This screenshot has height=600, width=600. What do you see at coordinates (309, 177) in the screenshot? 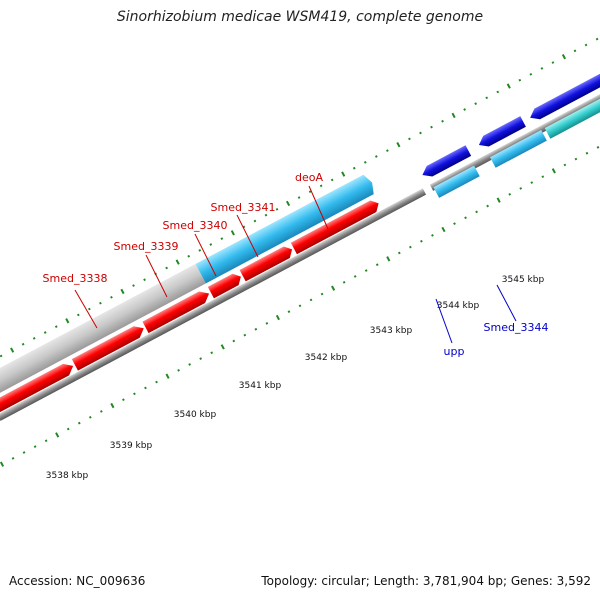
I see `label-deoa: deoA` at bounding box center [309, 177].